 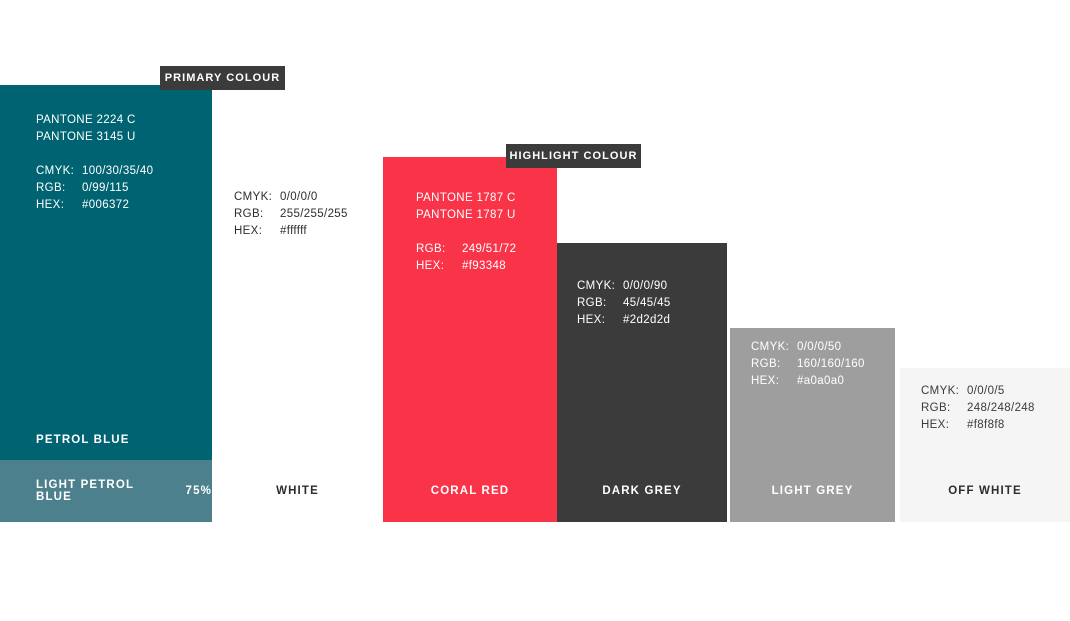 I want to click on namebar-dark-grey-label: DARK GREY, so click(x=642, y=491).